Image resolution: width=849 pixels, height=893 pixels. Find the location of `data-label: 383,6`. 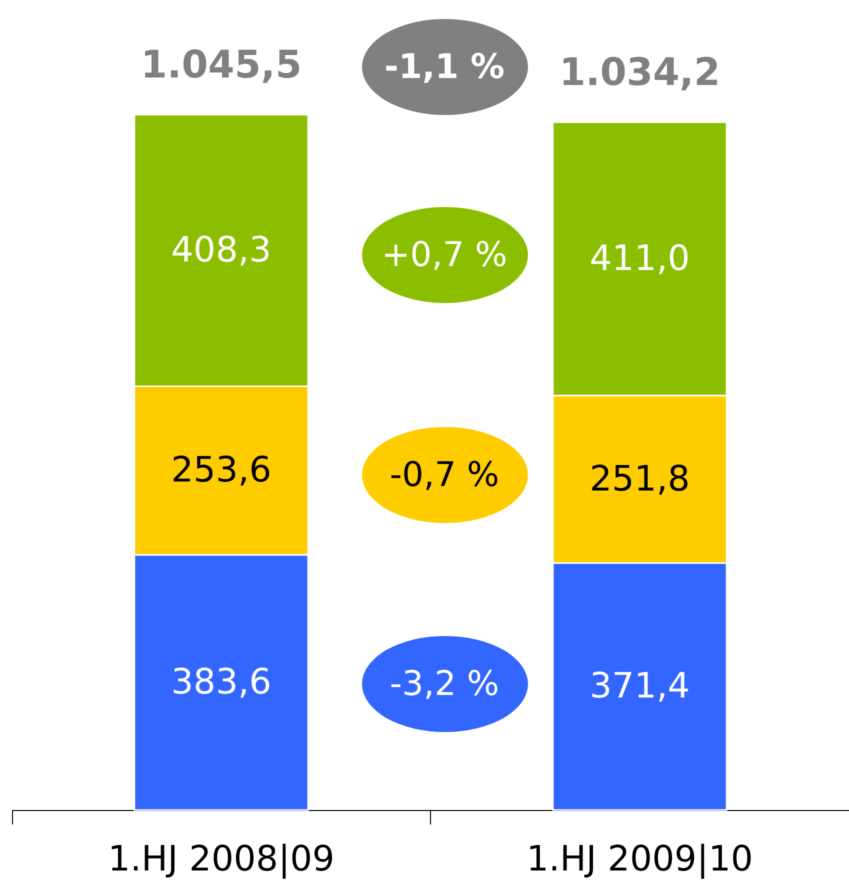

data-label: 383,6 is located at coordinates (221, 682).